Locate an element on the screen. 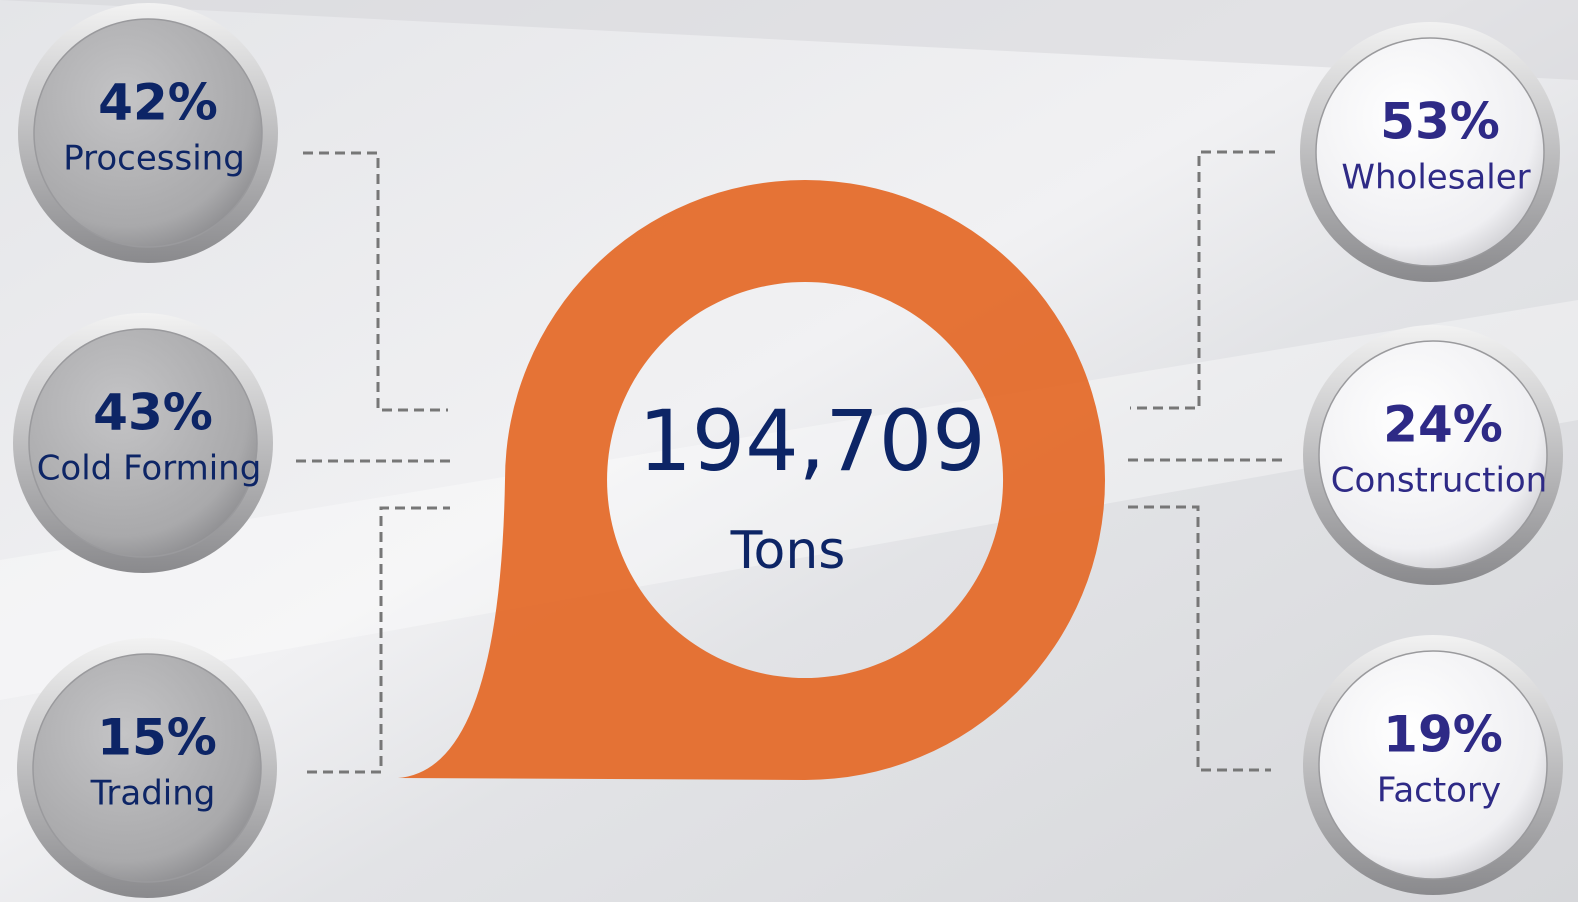 This screenshot has height=902, width=1578. bubble: 53% Wholesaler is located at coordinates (1430, 152).